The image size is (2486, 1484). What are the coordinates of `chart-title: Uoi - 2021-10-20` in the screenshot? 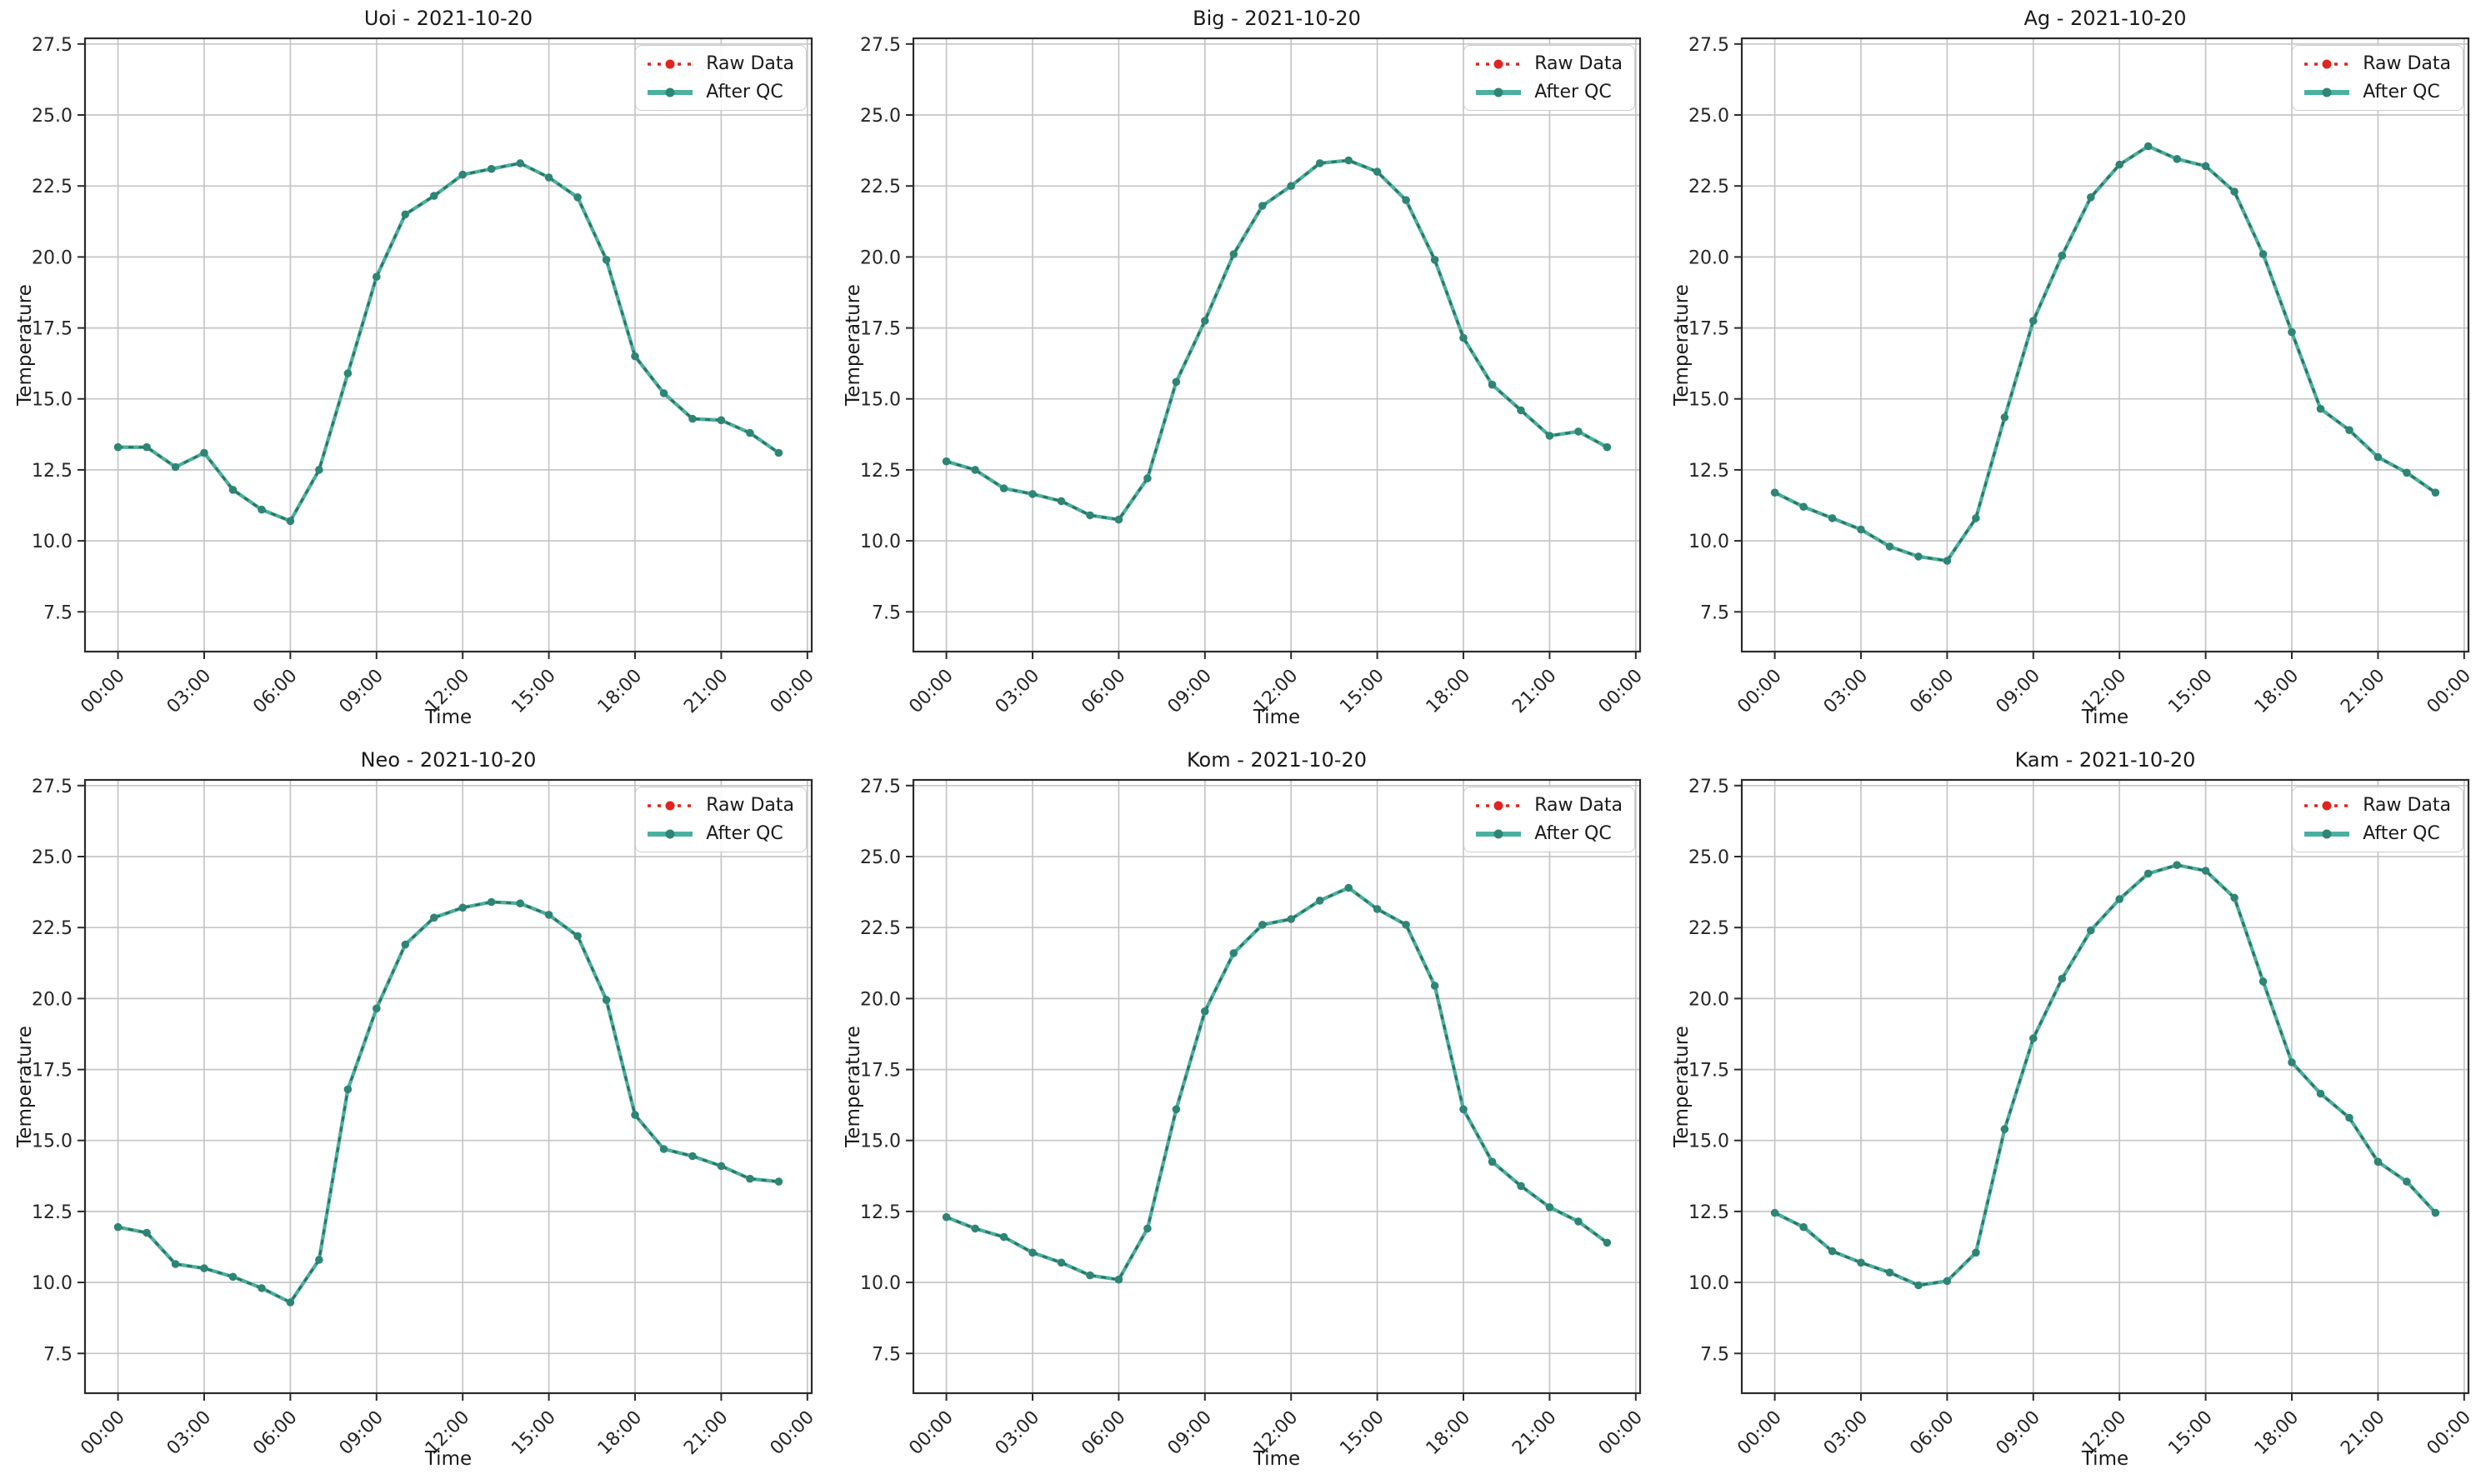 It's located at (448, 18).